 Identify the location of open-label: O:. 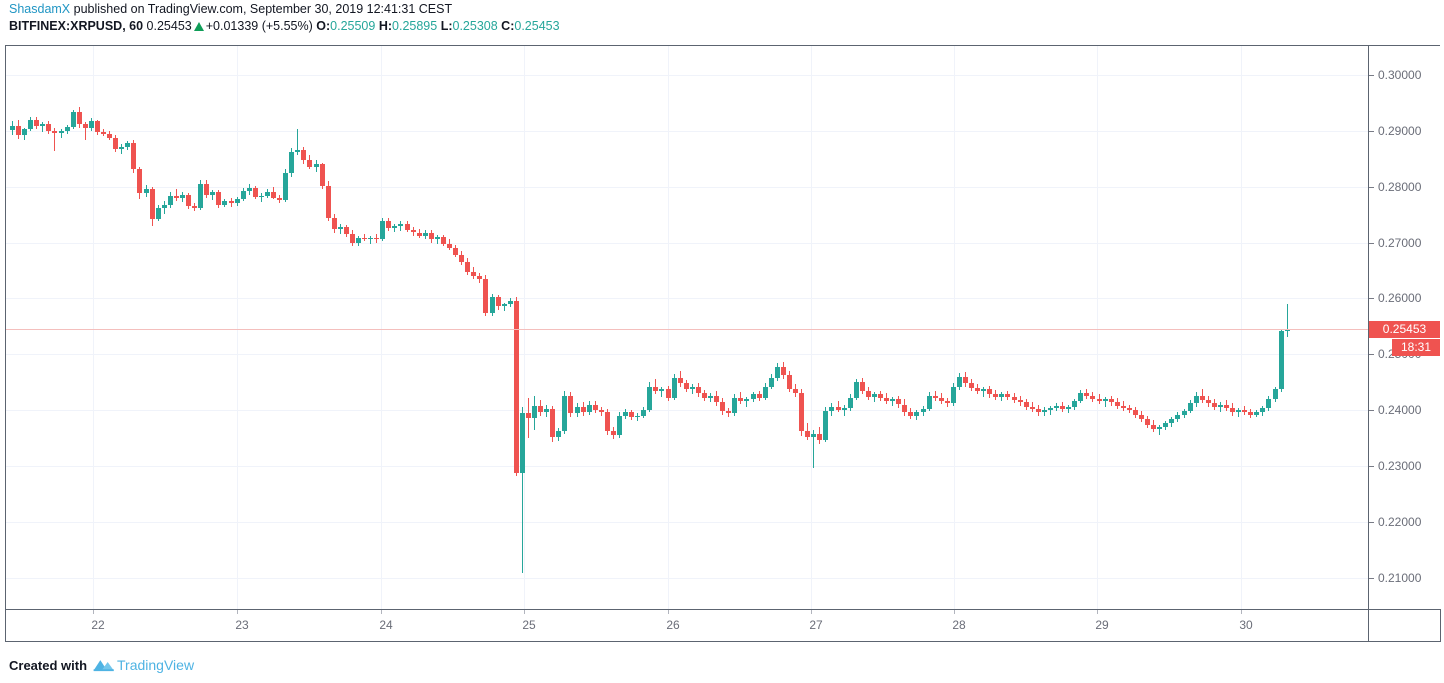
(323, 26).